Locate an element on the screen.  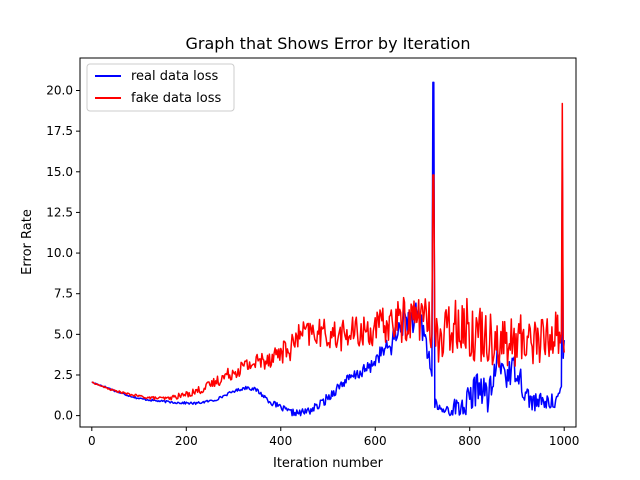
x-tick-label: 1000 is located at coordinates (564, 441).